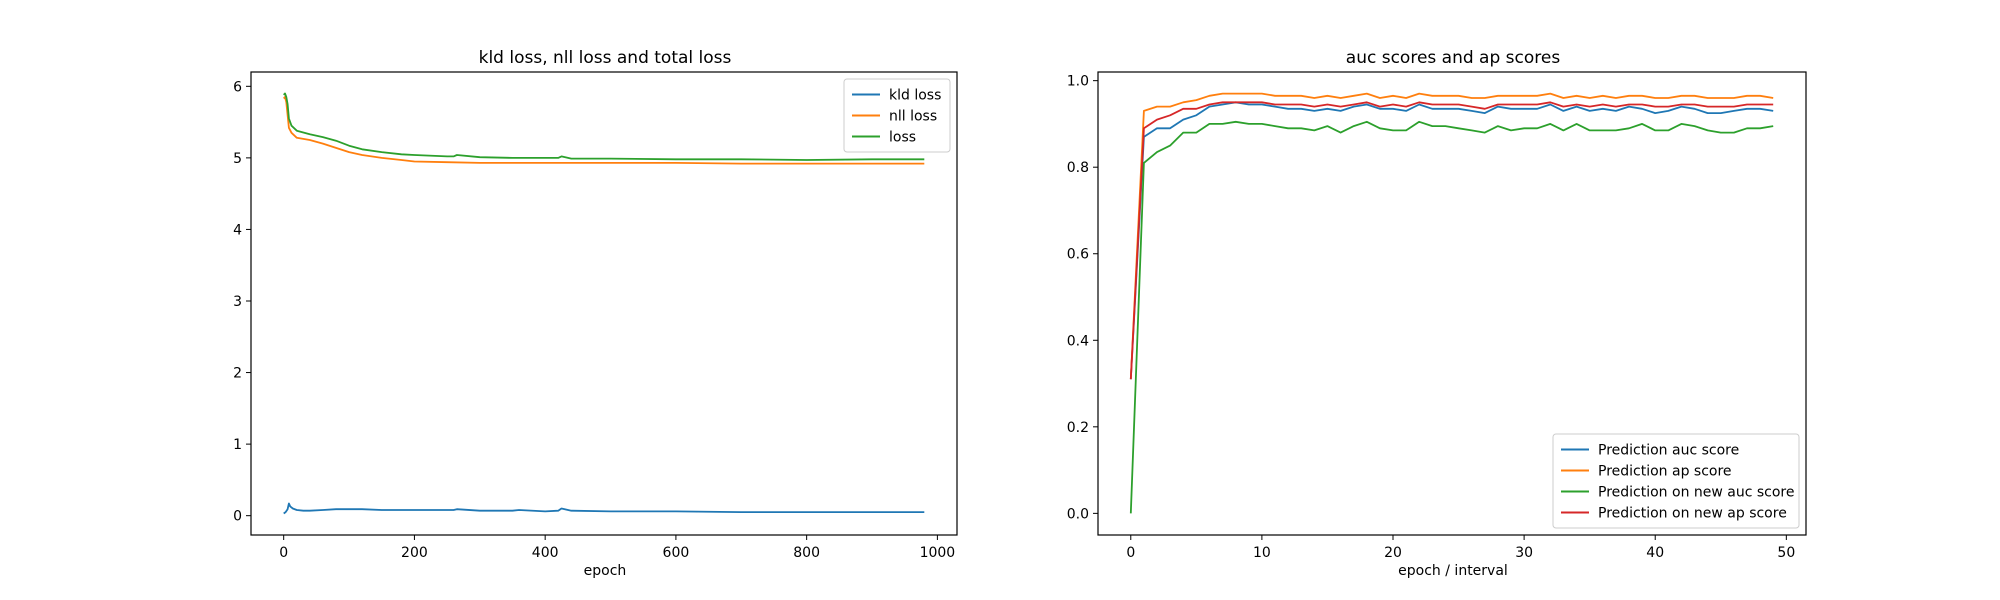 The image size is (2000, 600). Describe the element at coordinates (938, 553) in the screenshot. I see `loss-chart-x-tick-label: 1000` at that location.